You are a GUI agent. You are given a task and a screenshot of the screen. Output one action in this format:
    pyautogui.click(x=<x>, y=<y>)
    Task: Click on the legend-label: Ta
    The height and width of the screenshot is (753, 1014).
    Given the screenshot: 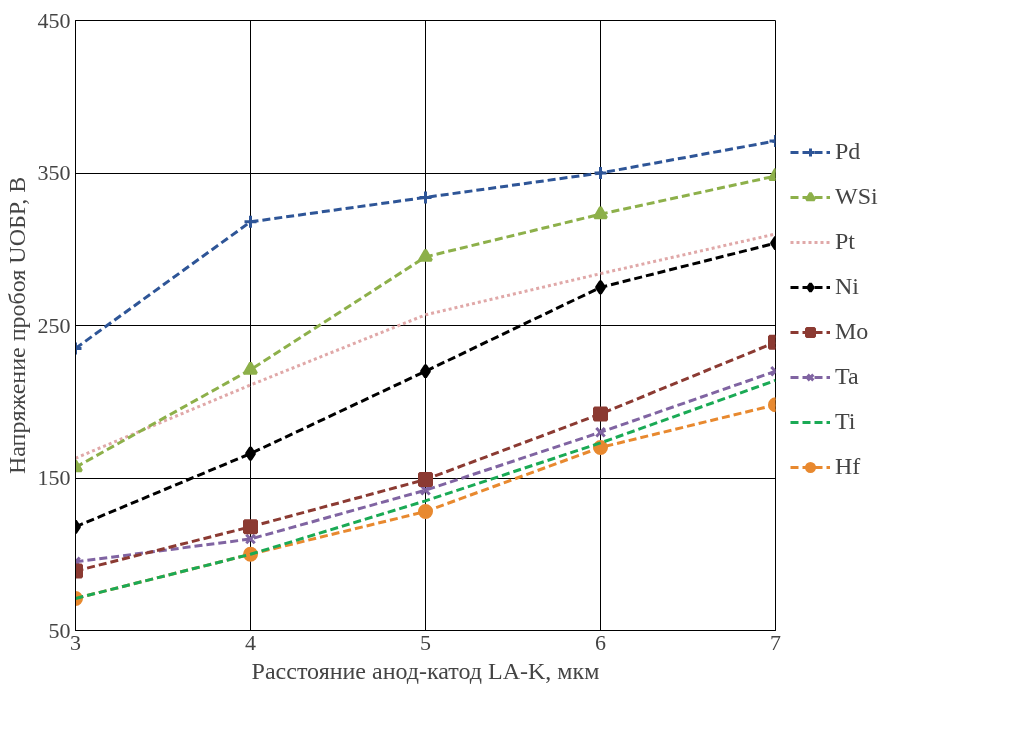 What is the action you would take?
    pyautogui.click(x=847, y=376)
    